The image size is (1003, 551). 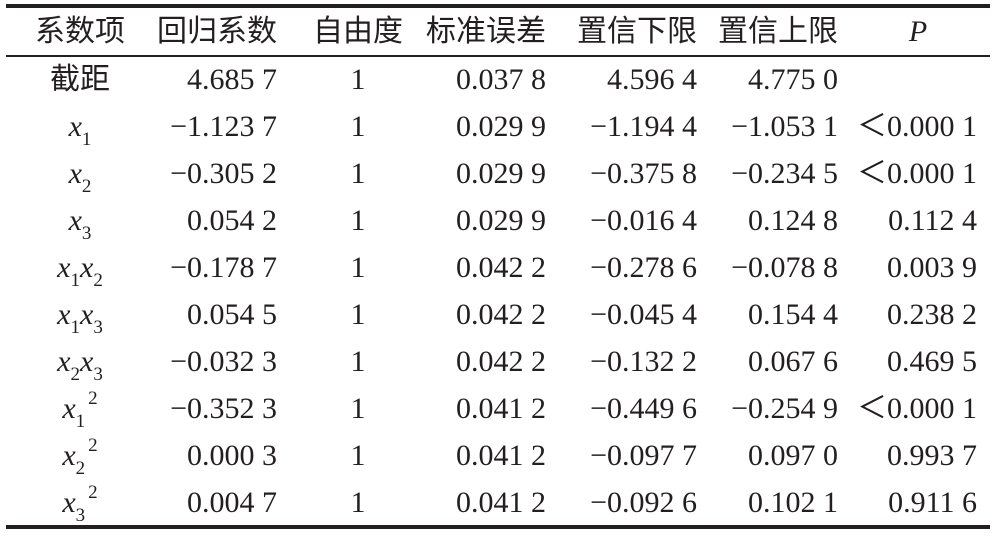 What do you see at coordinates (932, 267) in the screenshot?
I see `table-cell: 0.003 9` at bounding box center [932, 267].